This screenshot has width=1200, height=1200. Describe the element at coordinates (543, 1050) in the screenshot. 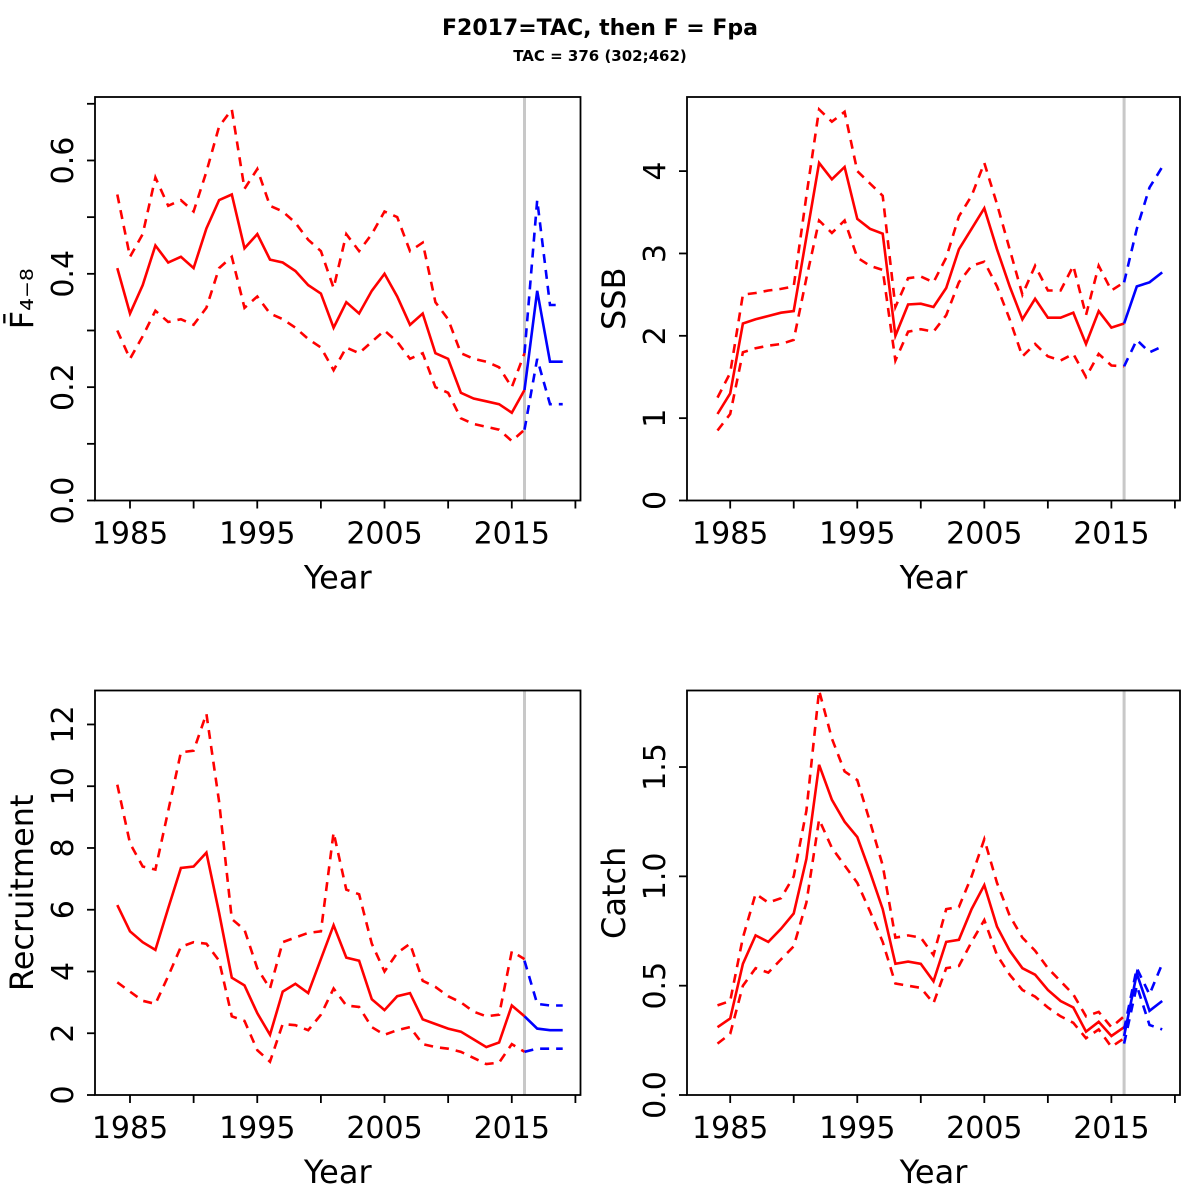

I see `series-rec-ci-lower-projection` at that location.